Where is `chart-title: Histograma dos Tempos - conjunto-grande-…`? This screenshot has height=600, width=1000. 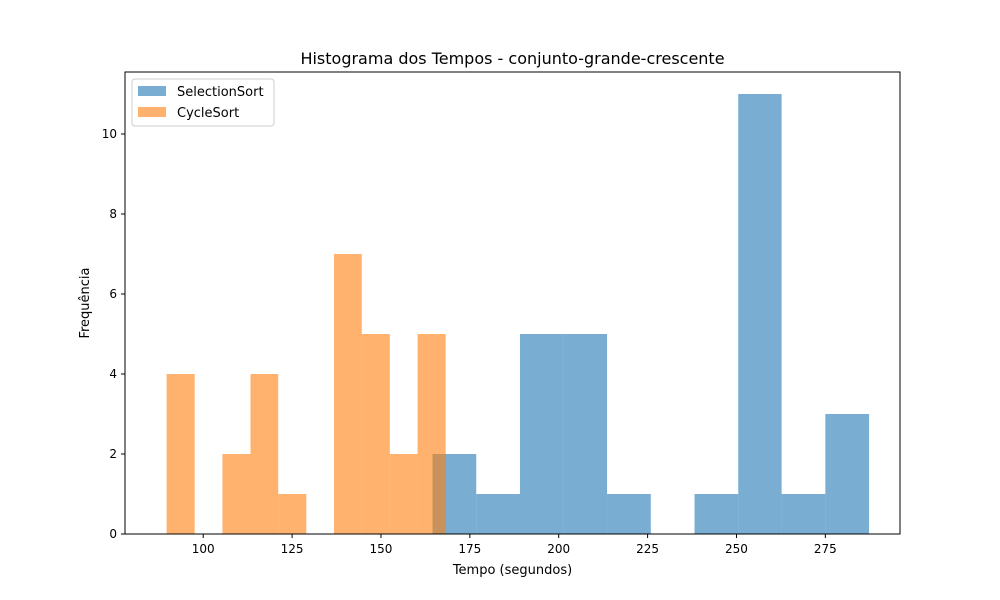 chart-title: Histograma dos Tempos - conjunto-grande-… is located at coordinates (512, 58).